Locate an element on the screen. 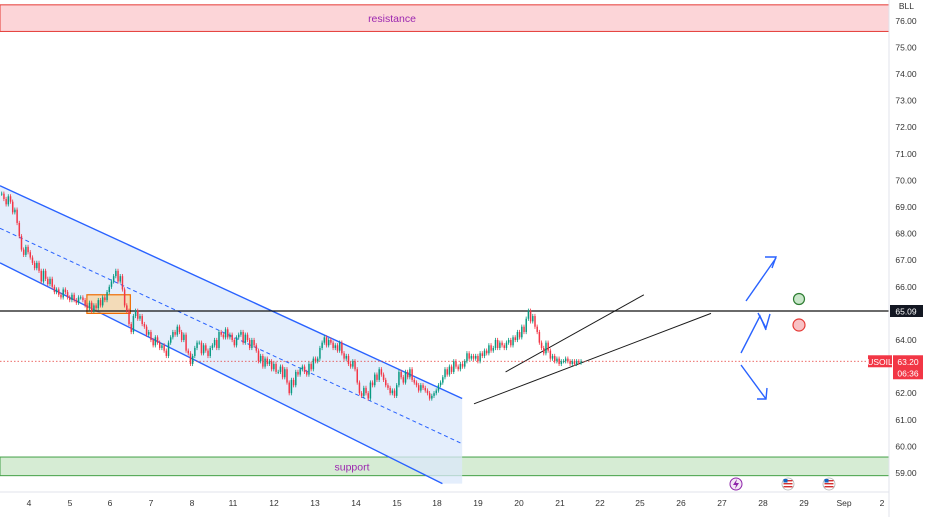 The width and height of the screenshot is (933, 517). last-price-tag is located at coordinates (908, 367).